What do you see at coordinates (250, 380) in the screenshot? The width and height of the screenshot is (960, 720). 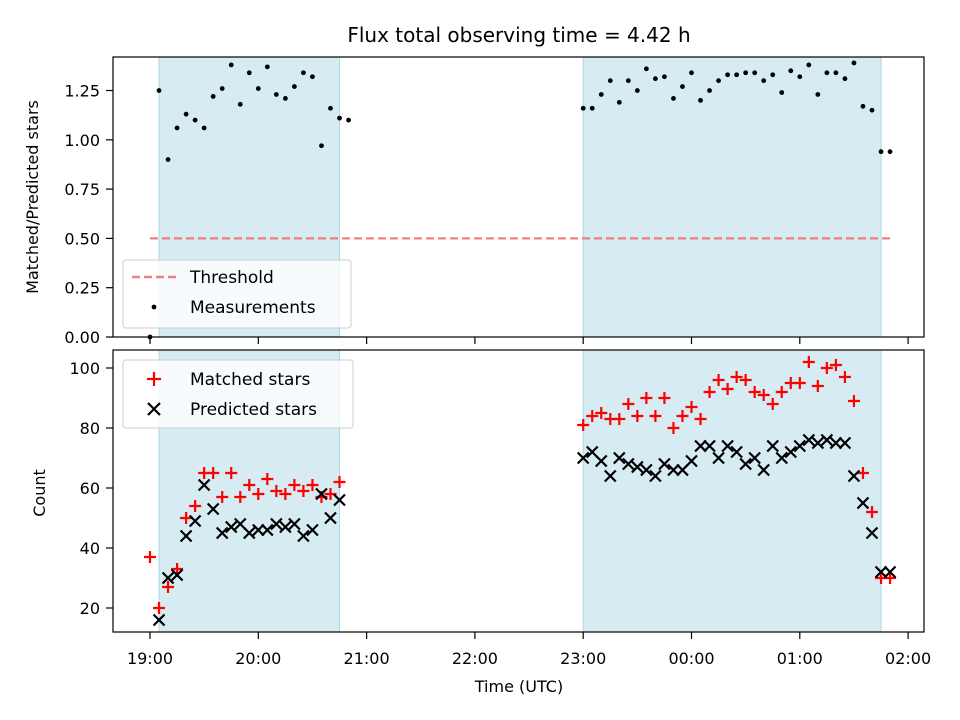 I see `legend-matched-label: Matched stars` at bounding box center [250, 380].